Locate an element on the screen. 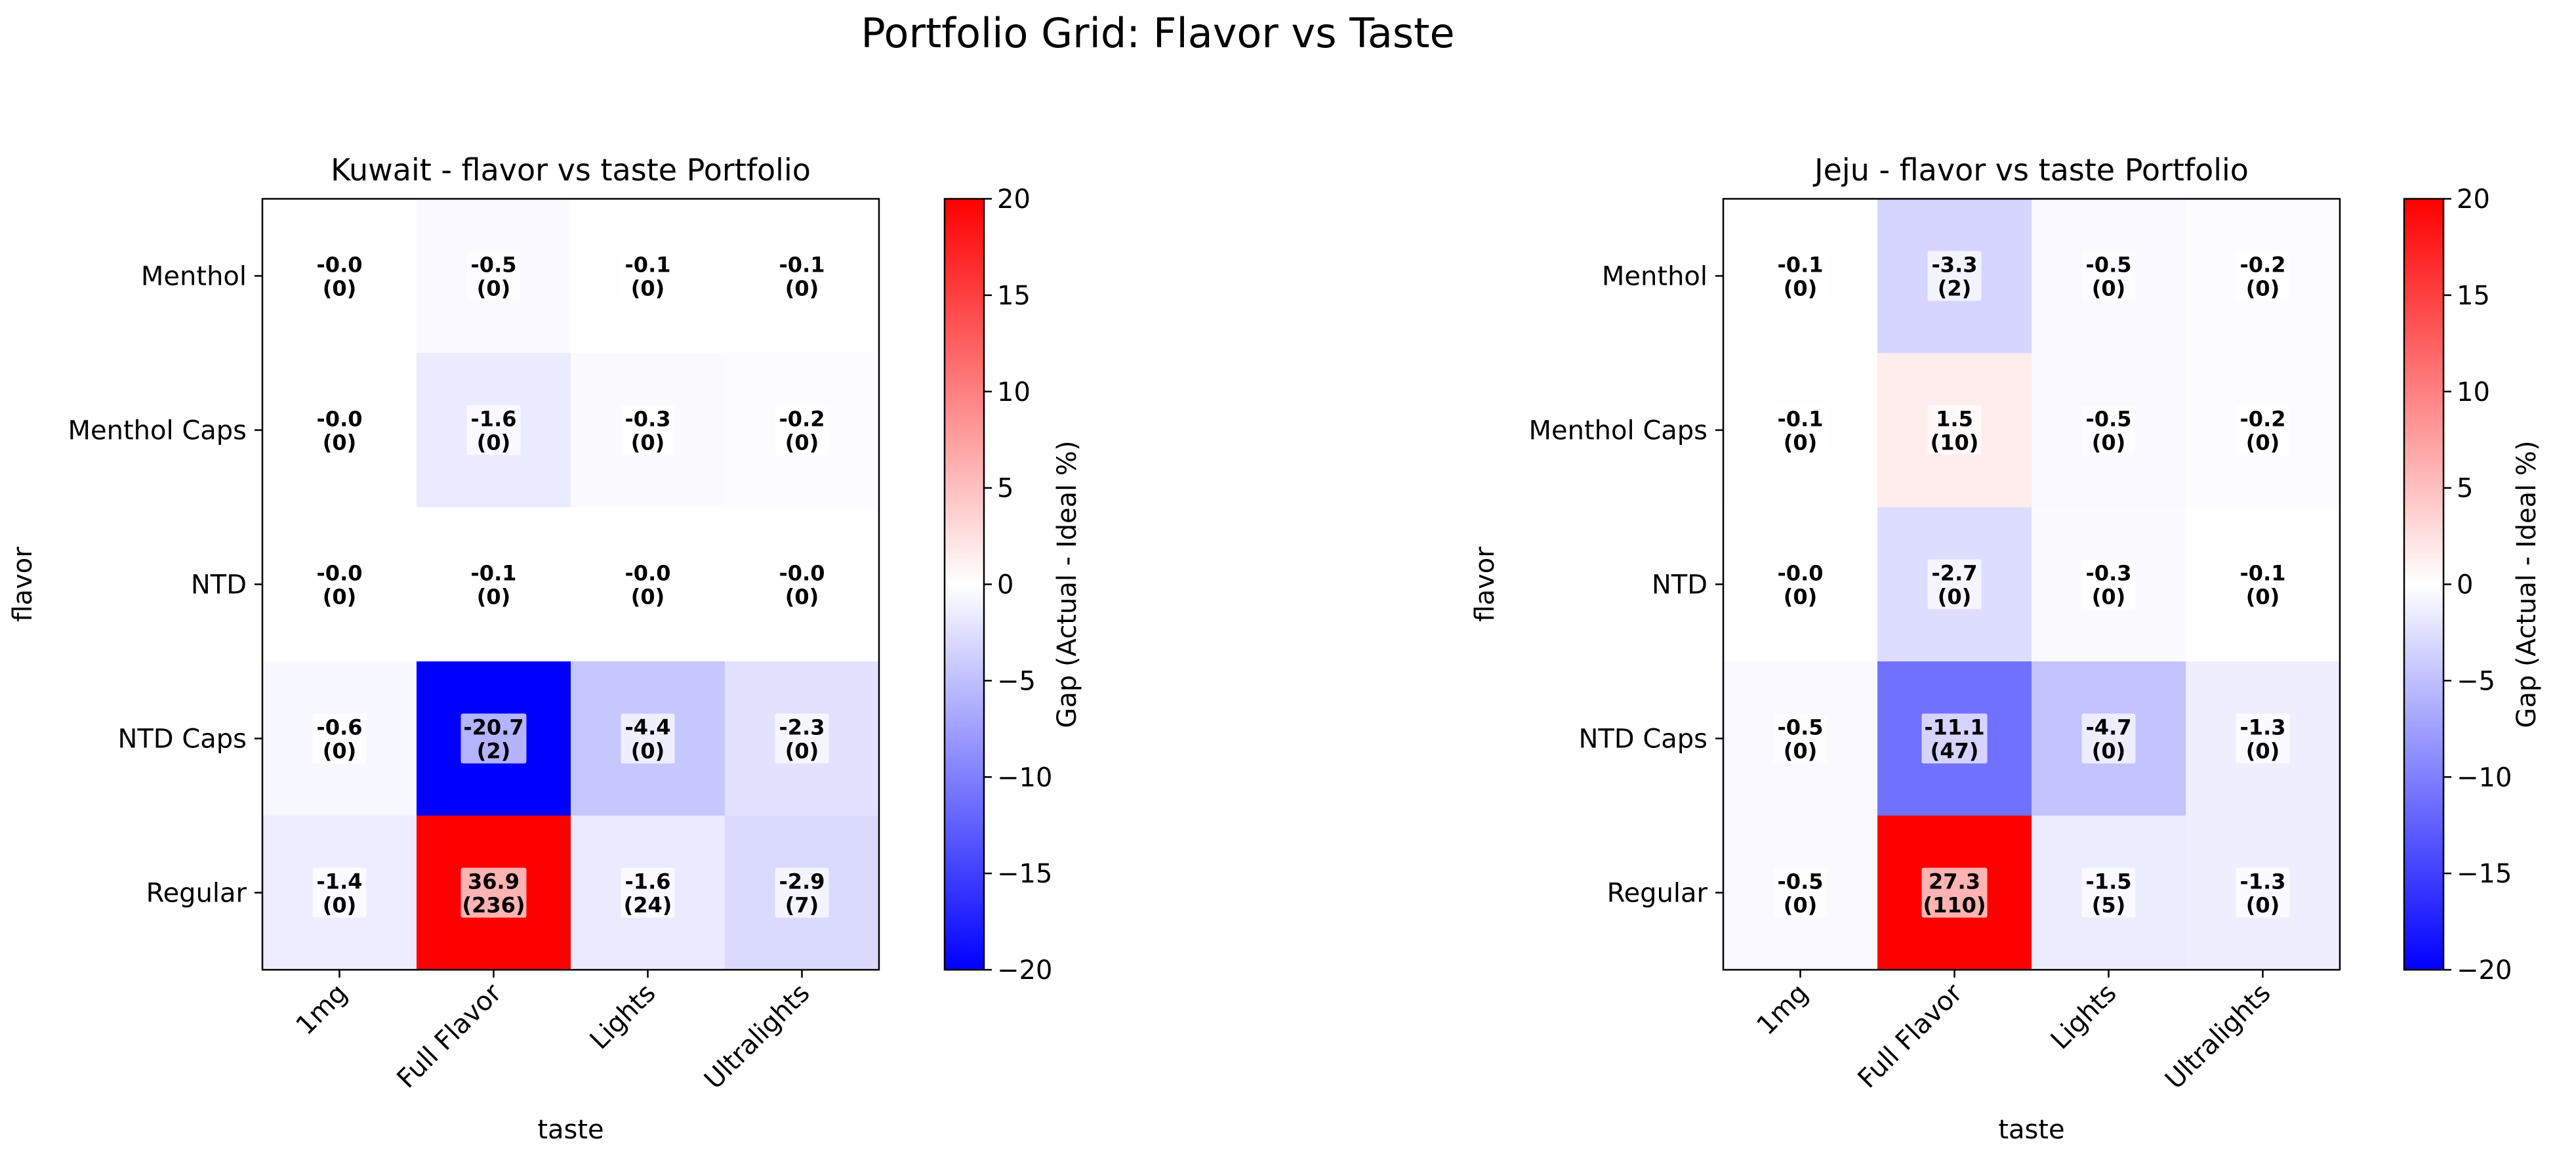  colorbar is located at coordinates (964, 584).